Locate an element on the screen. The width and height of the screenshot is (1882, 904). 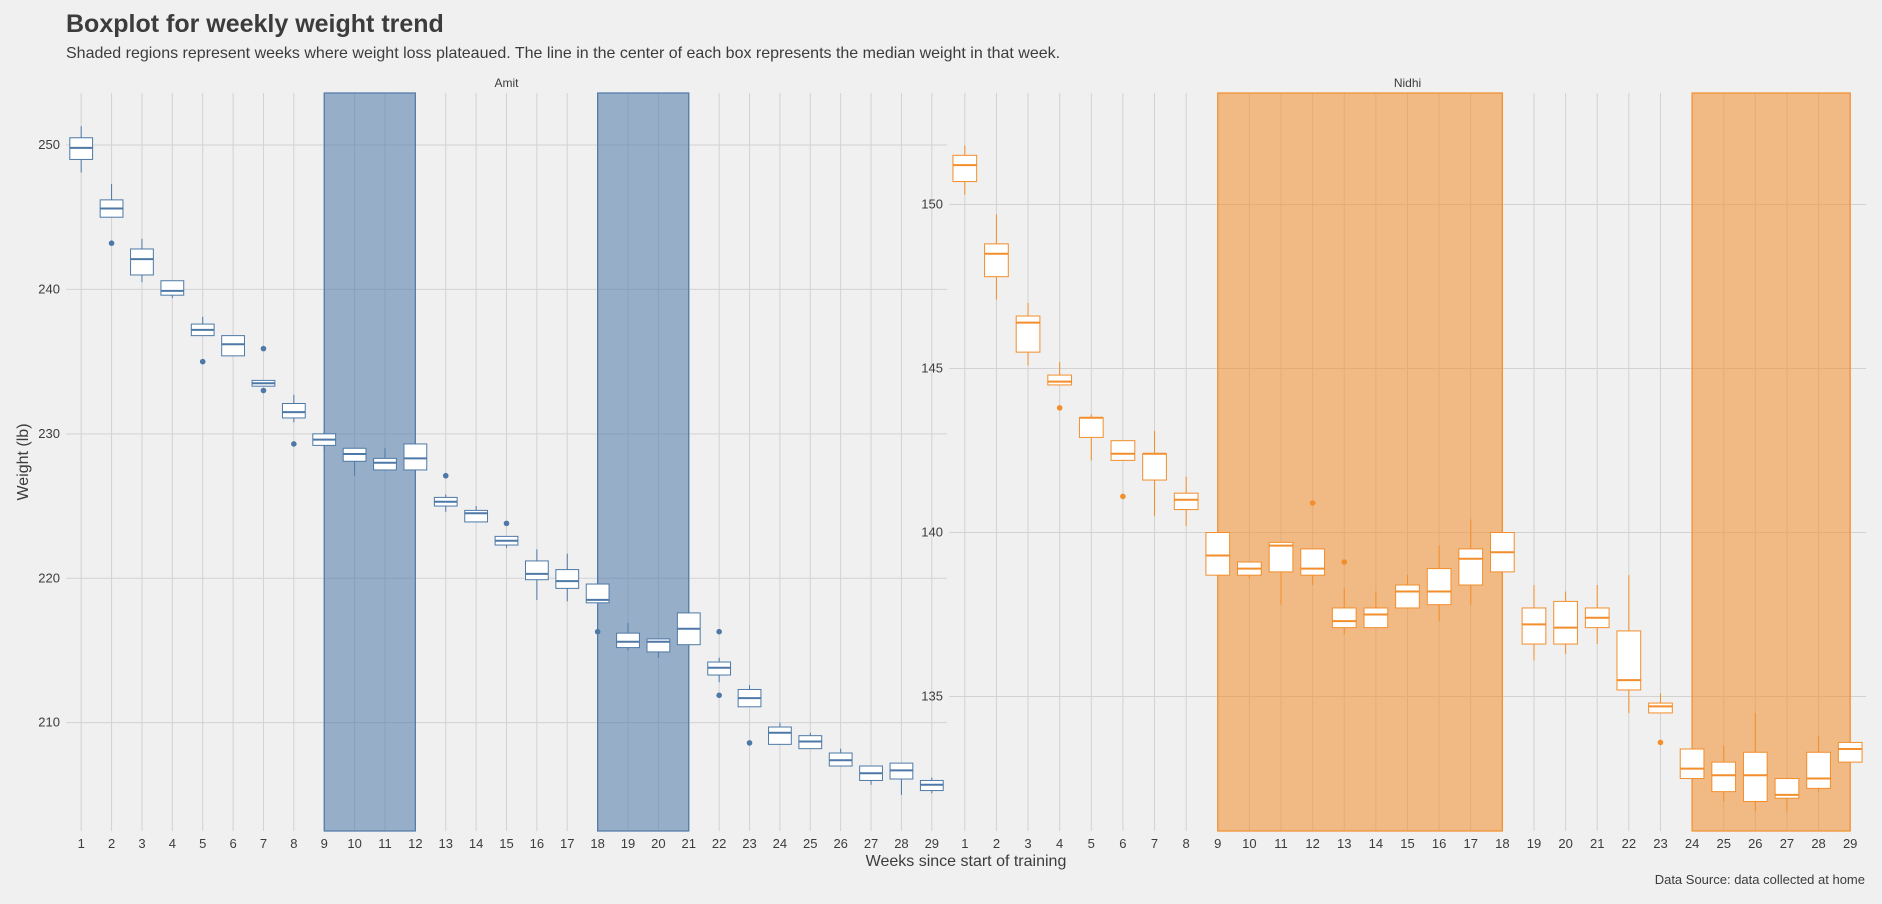
x-axis-title: Weeks since start of training is located at coordinates (966, 861).